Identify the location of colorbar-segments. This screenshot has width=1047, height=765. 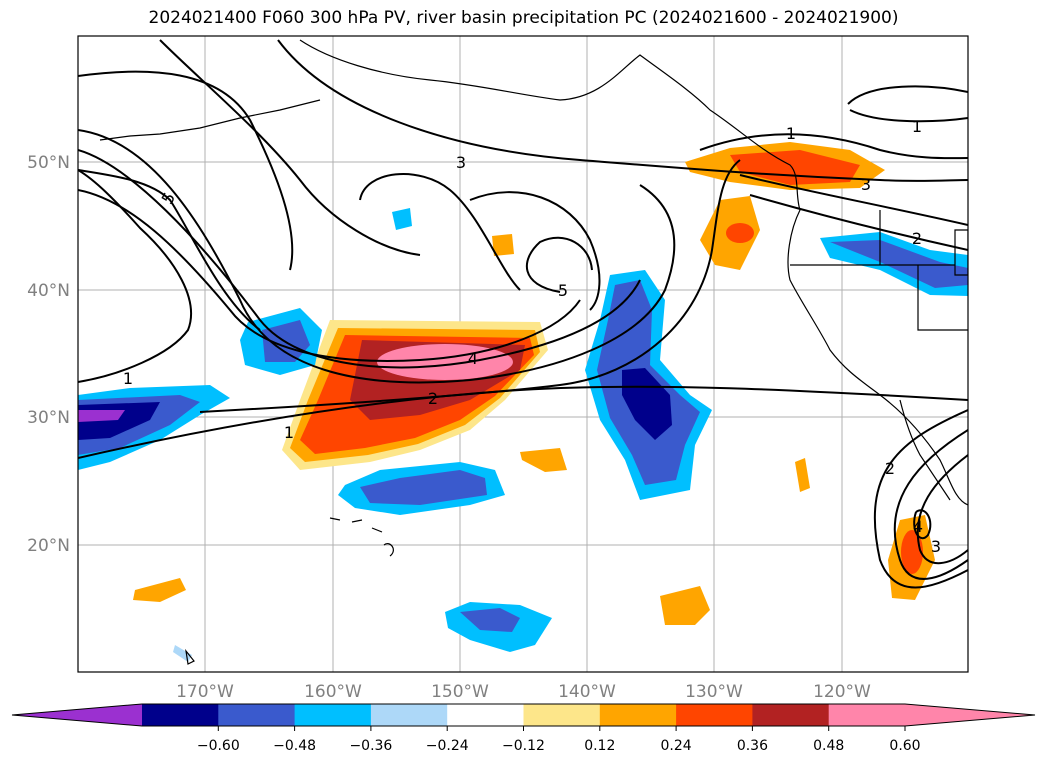
(523, 715).